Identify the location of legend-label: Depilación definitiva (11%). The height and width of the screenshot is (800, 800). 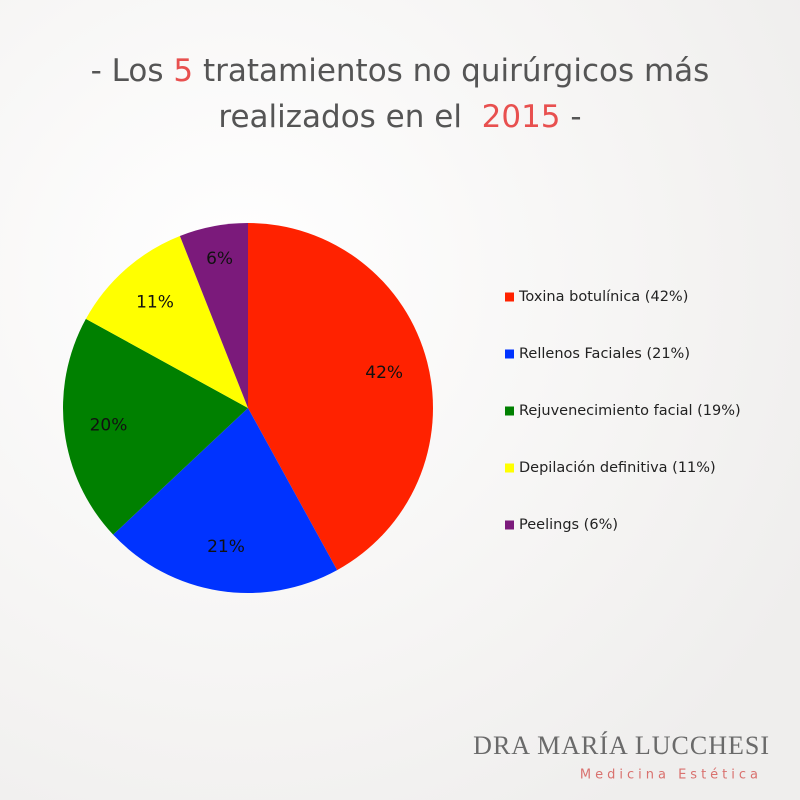
(617, 468).